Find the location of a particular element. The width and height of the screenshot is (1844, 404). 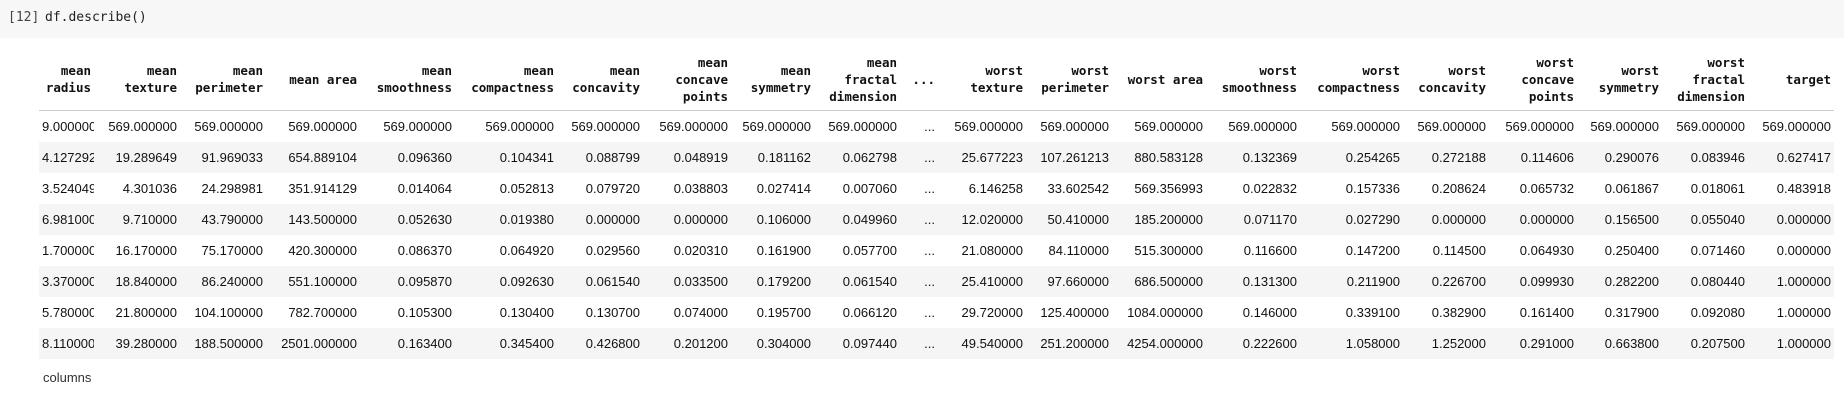

table-cell: 86.240000 is located at coordinates (223, 281).